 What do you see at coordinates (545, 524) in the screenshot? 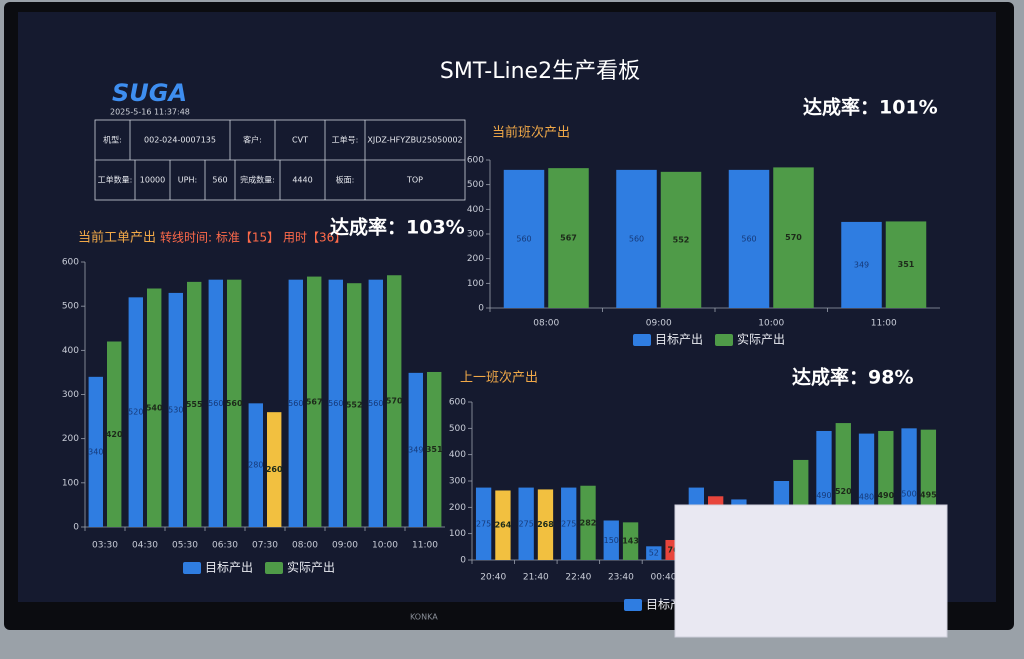
I see `value-label: 268` at bounding box center [545, 524].